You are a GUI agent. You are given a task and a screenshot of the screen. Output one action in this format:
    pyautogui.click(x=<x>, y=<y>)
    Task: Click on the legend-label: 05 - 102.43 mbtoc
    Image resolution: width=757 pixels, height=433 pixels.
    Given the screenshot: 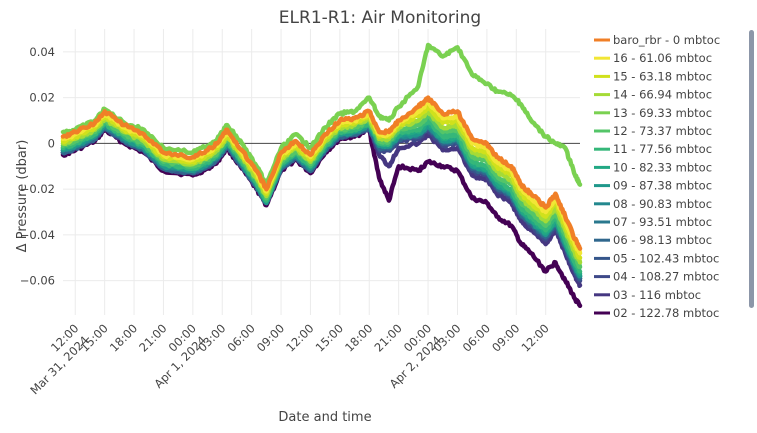 What is the action you would take?
    pyautogui.click(x=666, y=258)
    